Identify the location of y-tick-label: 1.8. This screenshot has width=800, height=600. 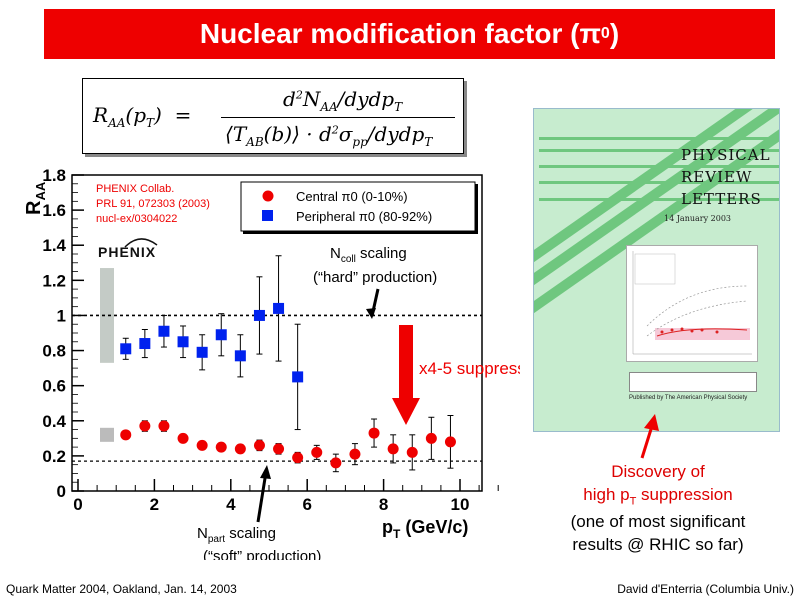
(54, 175).